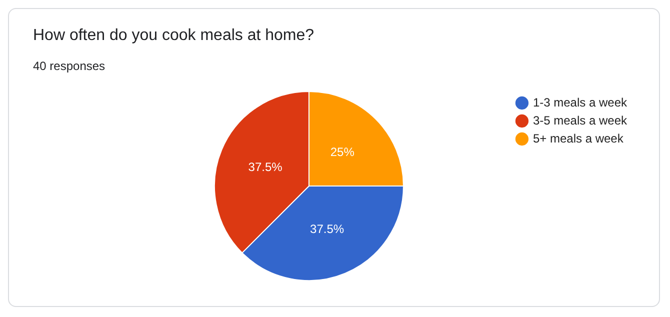  Describe the element at coordinates (69, 66) in the screenshot. I see `text: 40 responses` at that location.